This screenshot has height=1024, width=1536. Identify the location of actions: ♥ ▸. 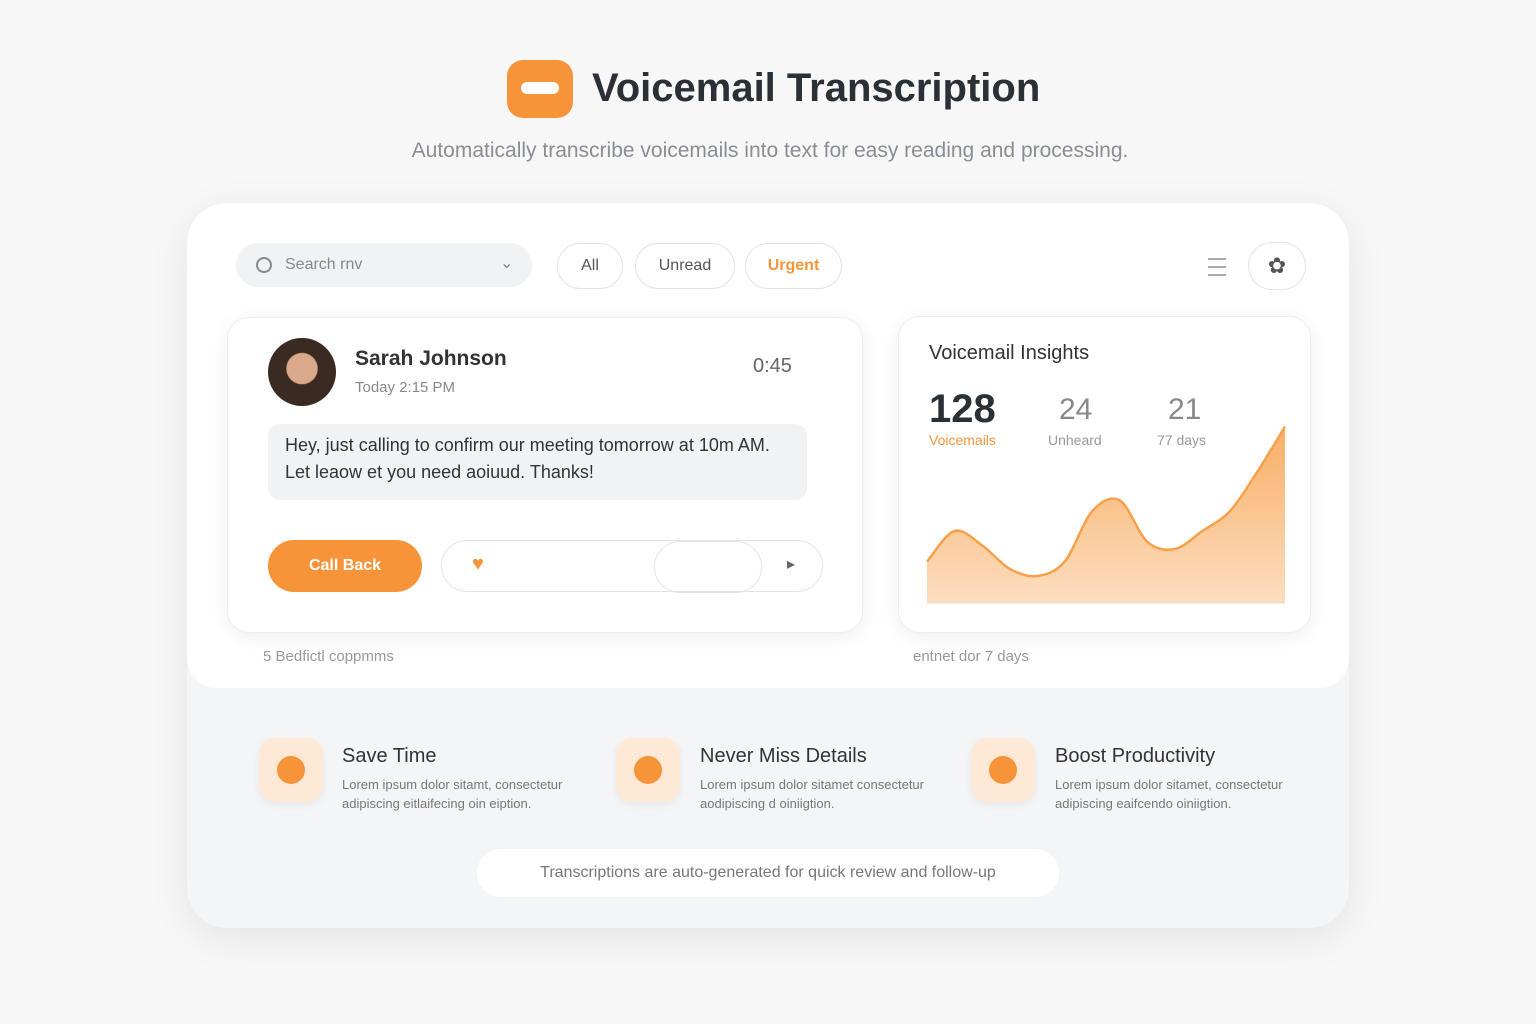
(632, 566).